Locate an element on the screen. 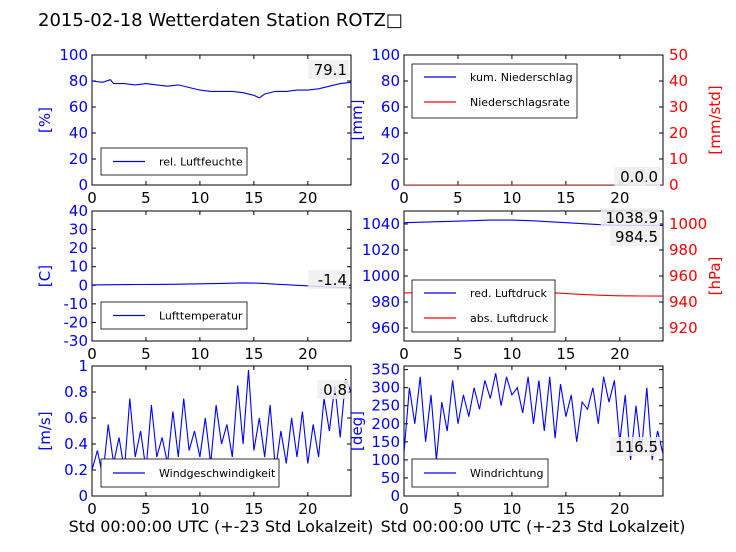 This screenshot has height=552, width=736. legend-label: rel. Luftfeuchte is located at coordinates (201, 162).